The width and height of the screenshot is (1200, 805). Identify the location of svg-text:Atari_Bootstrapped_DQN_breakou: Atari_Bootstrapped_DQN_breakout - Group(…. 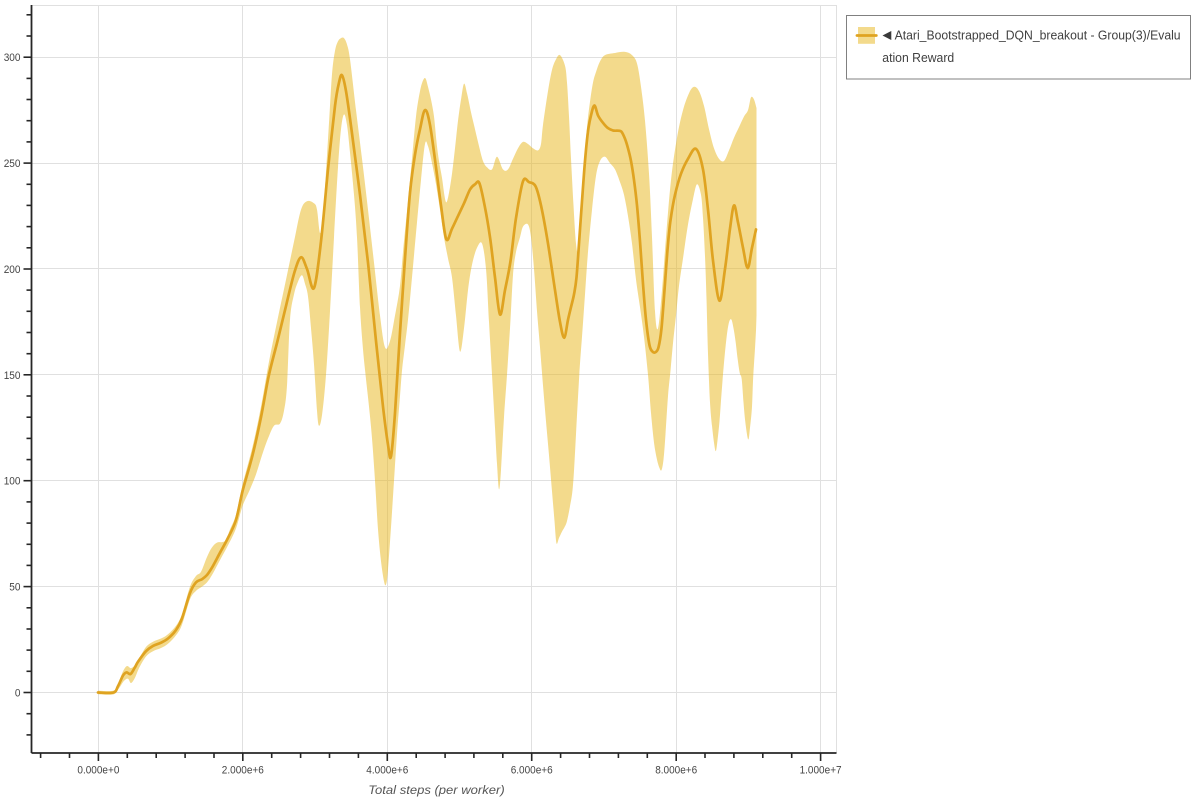
(1038, 35).